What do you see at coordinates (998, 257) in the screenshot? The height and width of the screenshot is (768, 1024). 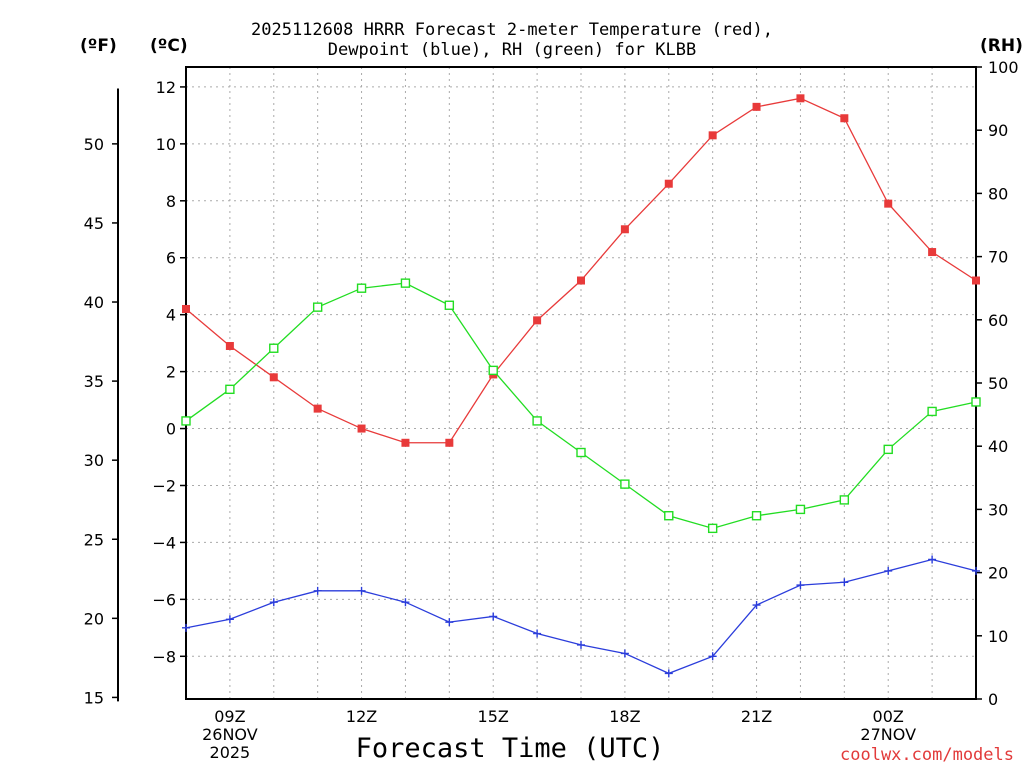 I see `rh-tick-label: 70` at bounding box center [998, 257].